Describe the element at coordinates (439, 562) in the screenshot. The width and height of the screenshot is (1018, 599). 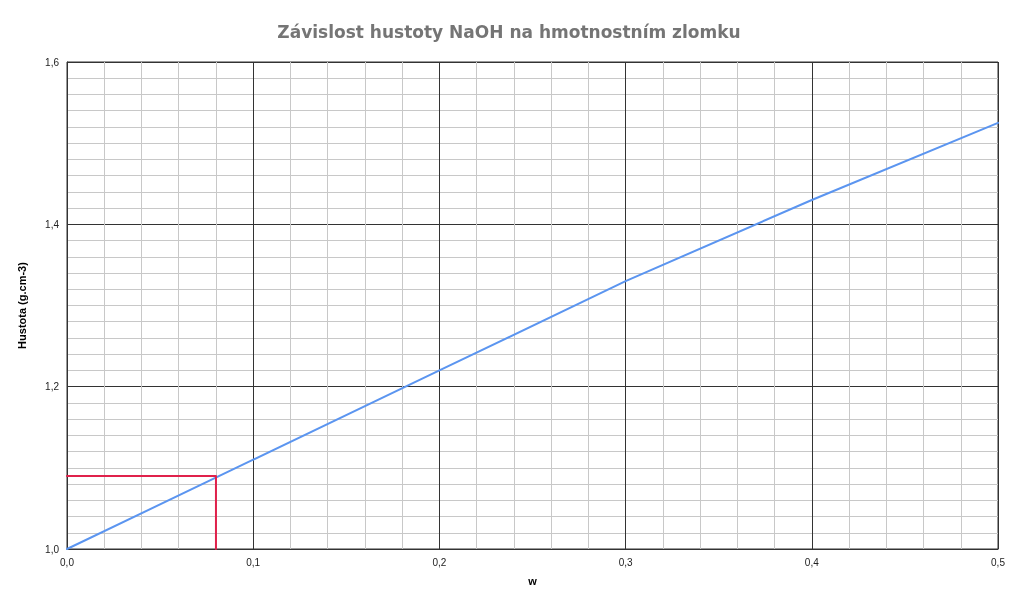
I see `x-tick-label: 0,2` at that location.